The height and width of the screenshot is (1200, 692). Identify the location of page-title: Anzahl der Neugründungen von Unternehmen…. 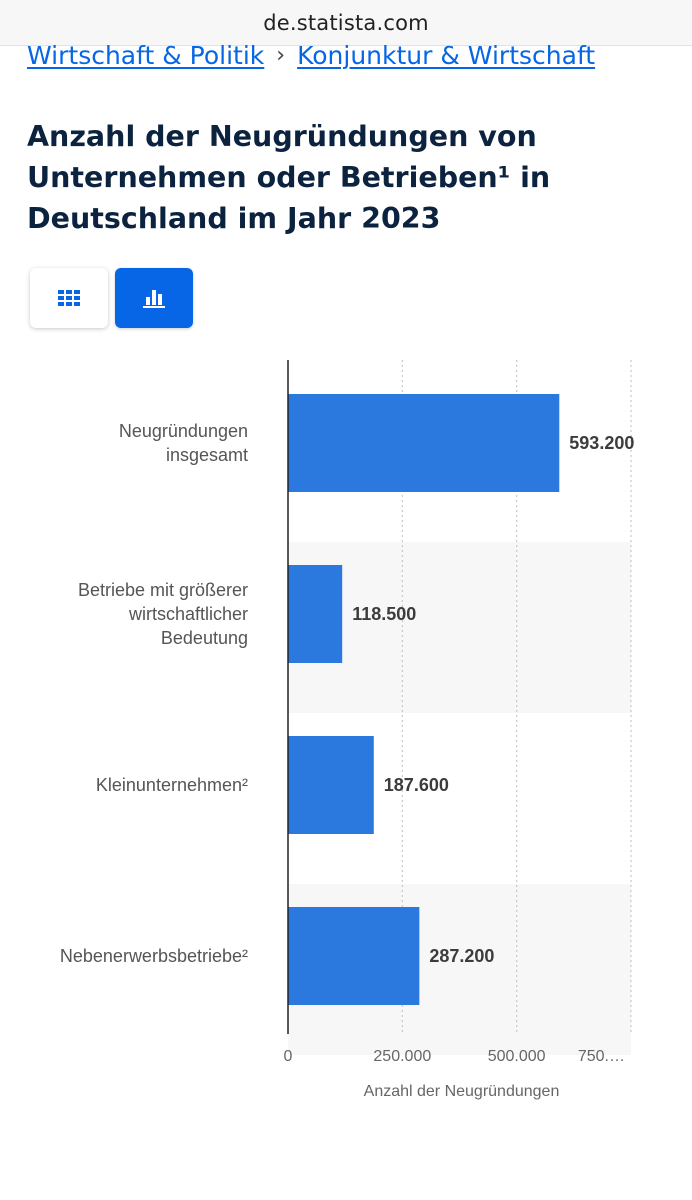
(307, 177).